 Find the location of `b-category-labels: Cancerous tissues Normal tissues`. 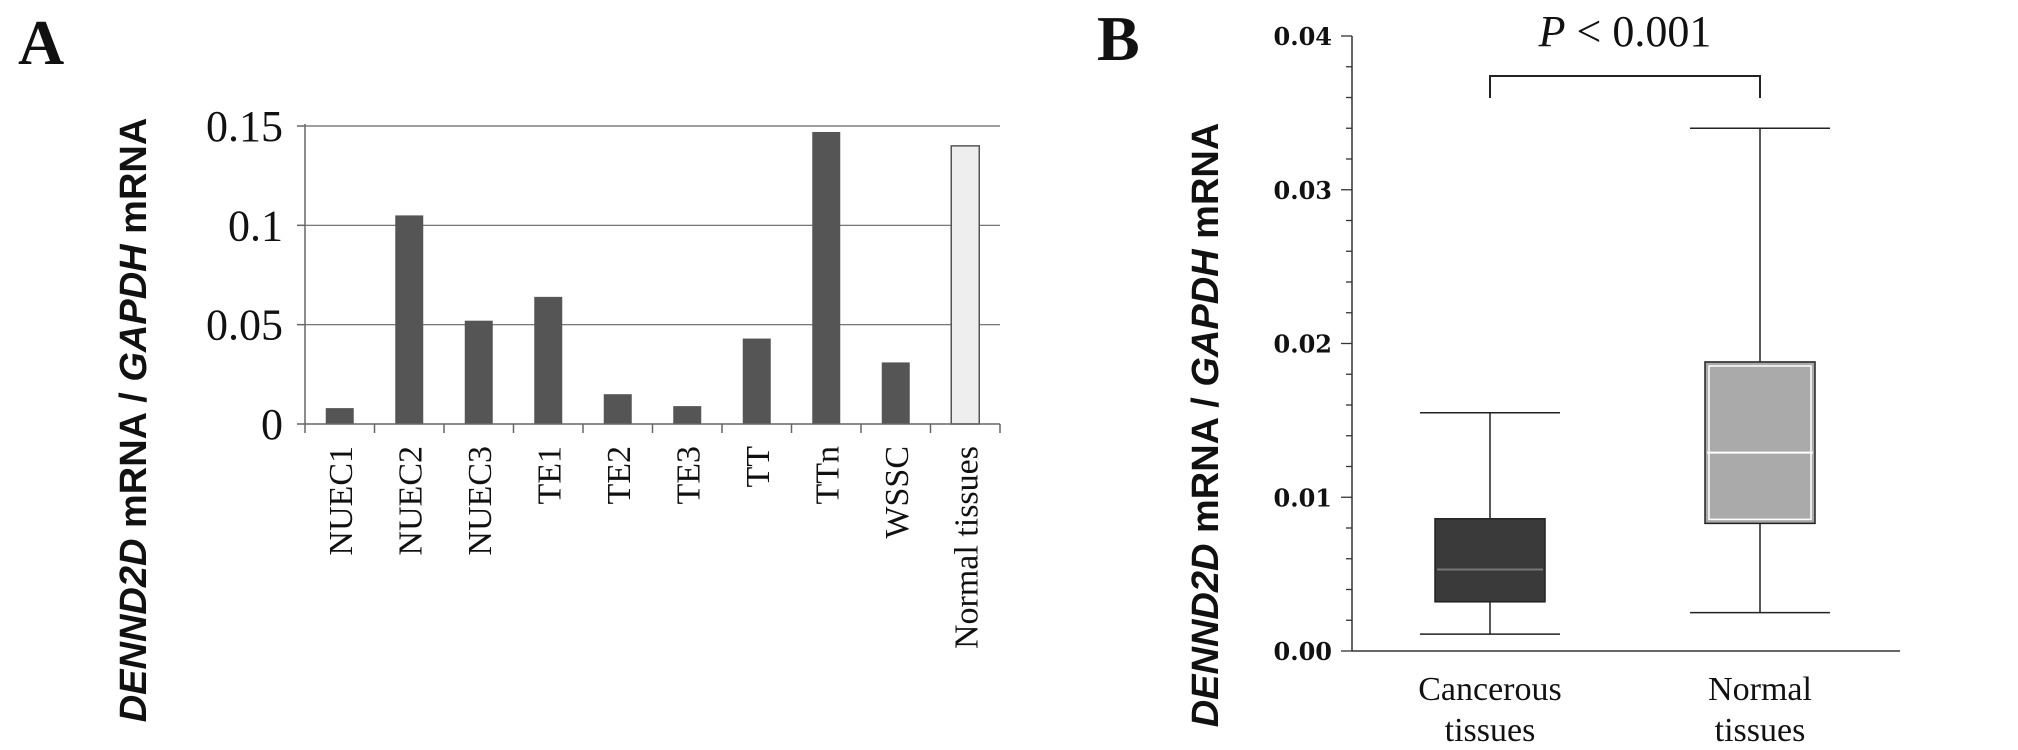

b-category-labels: Cancerous tissues Normal tissues is located at coordinates (1615, 710).